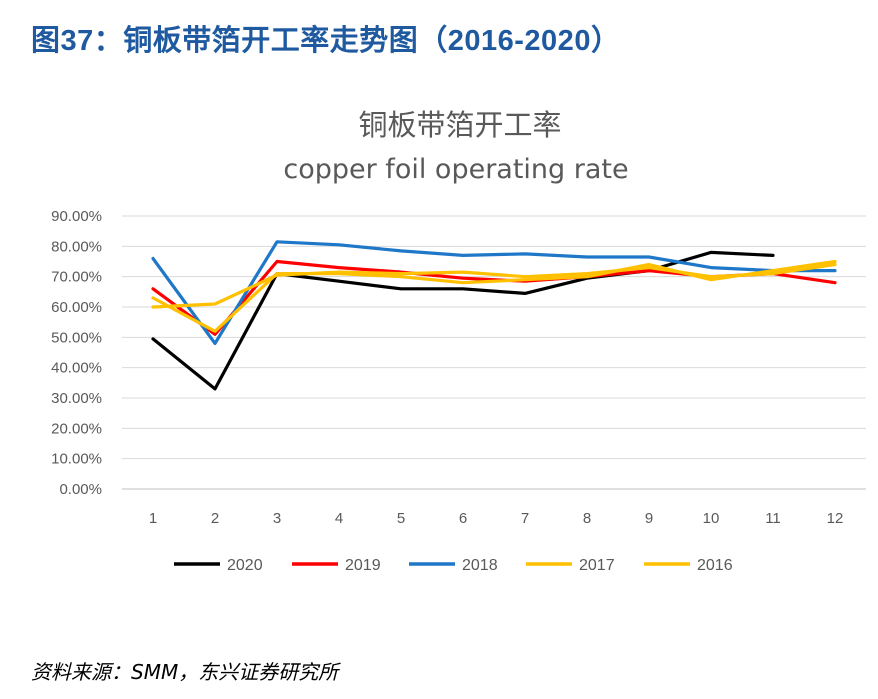 Image resolution: width=878 pixels, height=699 pixels. I want to click on series-line-2017, so click(494, 296).